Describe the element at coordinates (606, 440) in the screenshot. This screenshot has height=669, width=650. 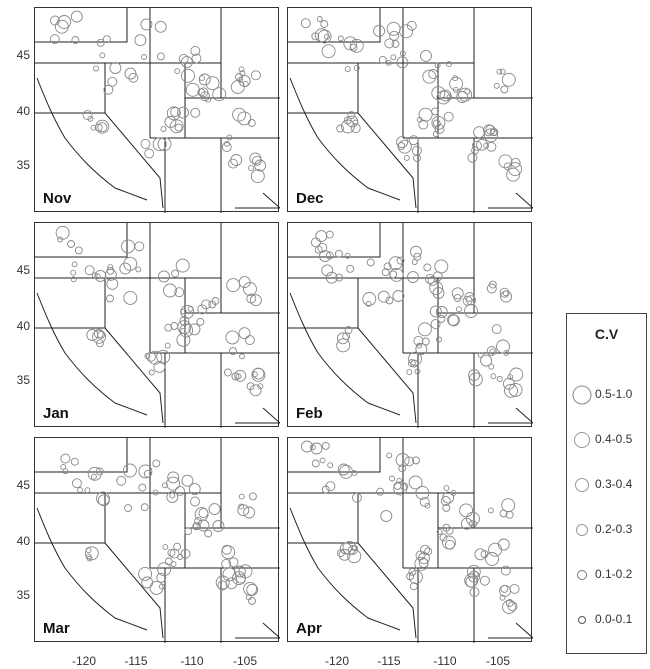
I see `legend-item: 0.4-0.5` at that location.